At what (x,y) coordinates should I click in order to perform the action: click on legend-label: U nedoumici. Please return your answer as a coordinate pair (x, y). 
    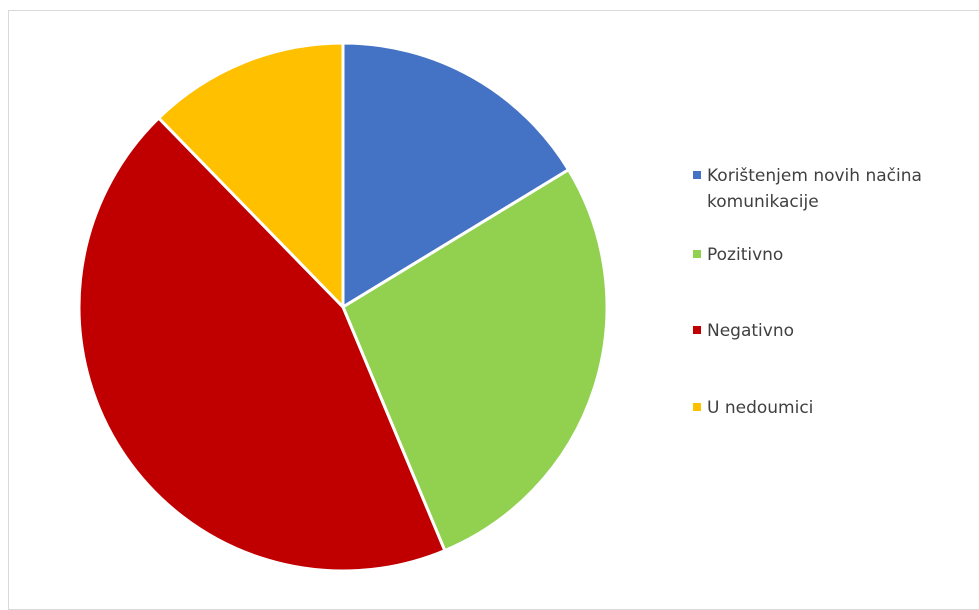
    Looking at the image, I should click on (760, 408).